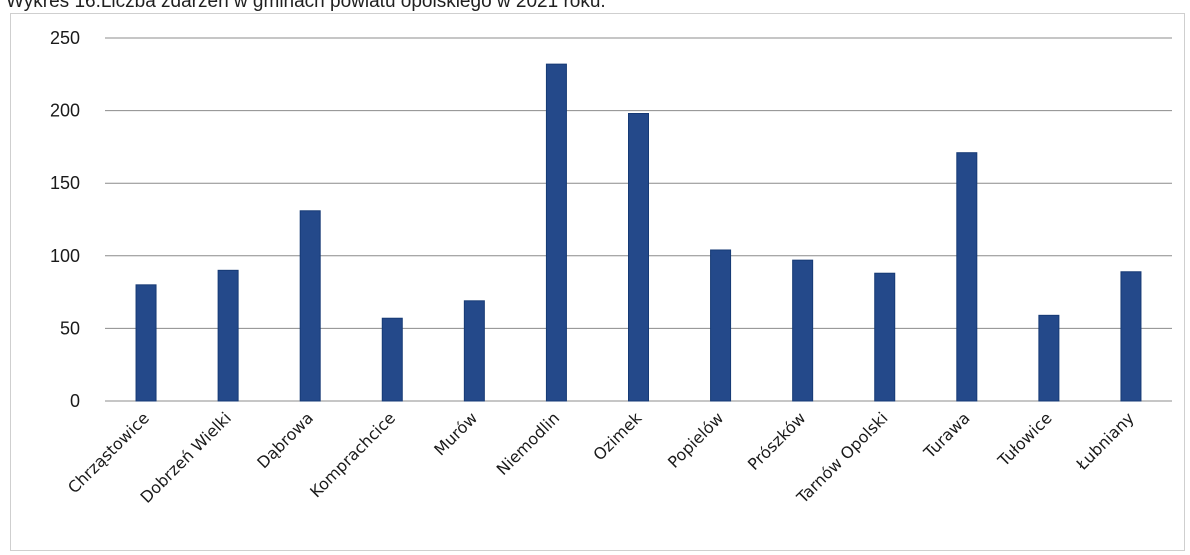 This screenshot has width=1190, height=555. What do you see at coordinates (65, 183) in the screenshot?
I see `y-tick-label: 150` at bounding box center [65, 183].